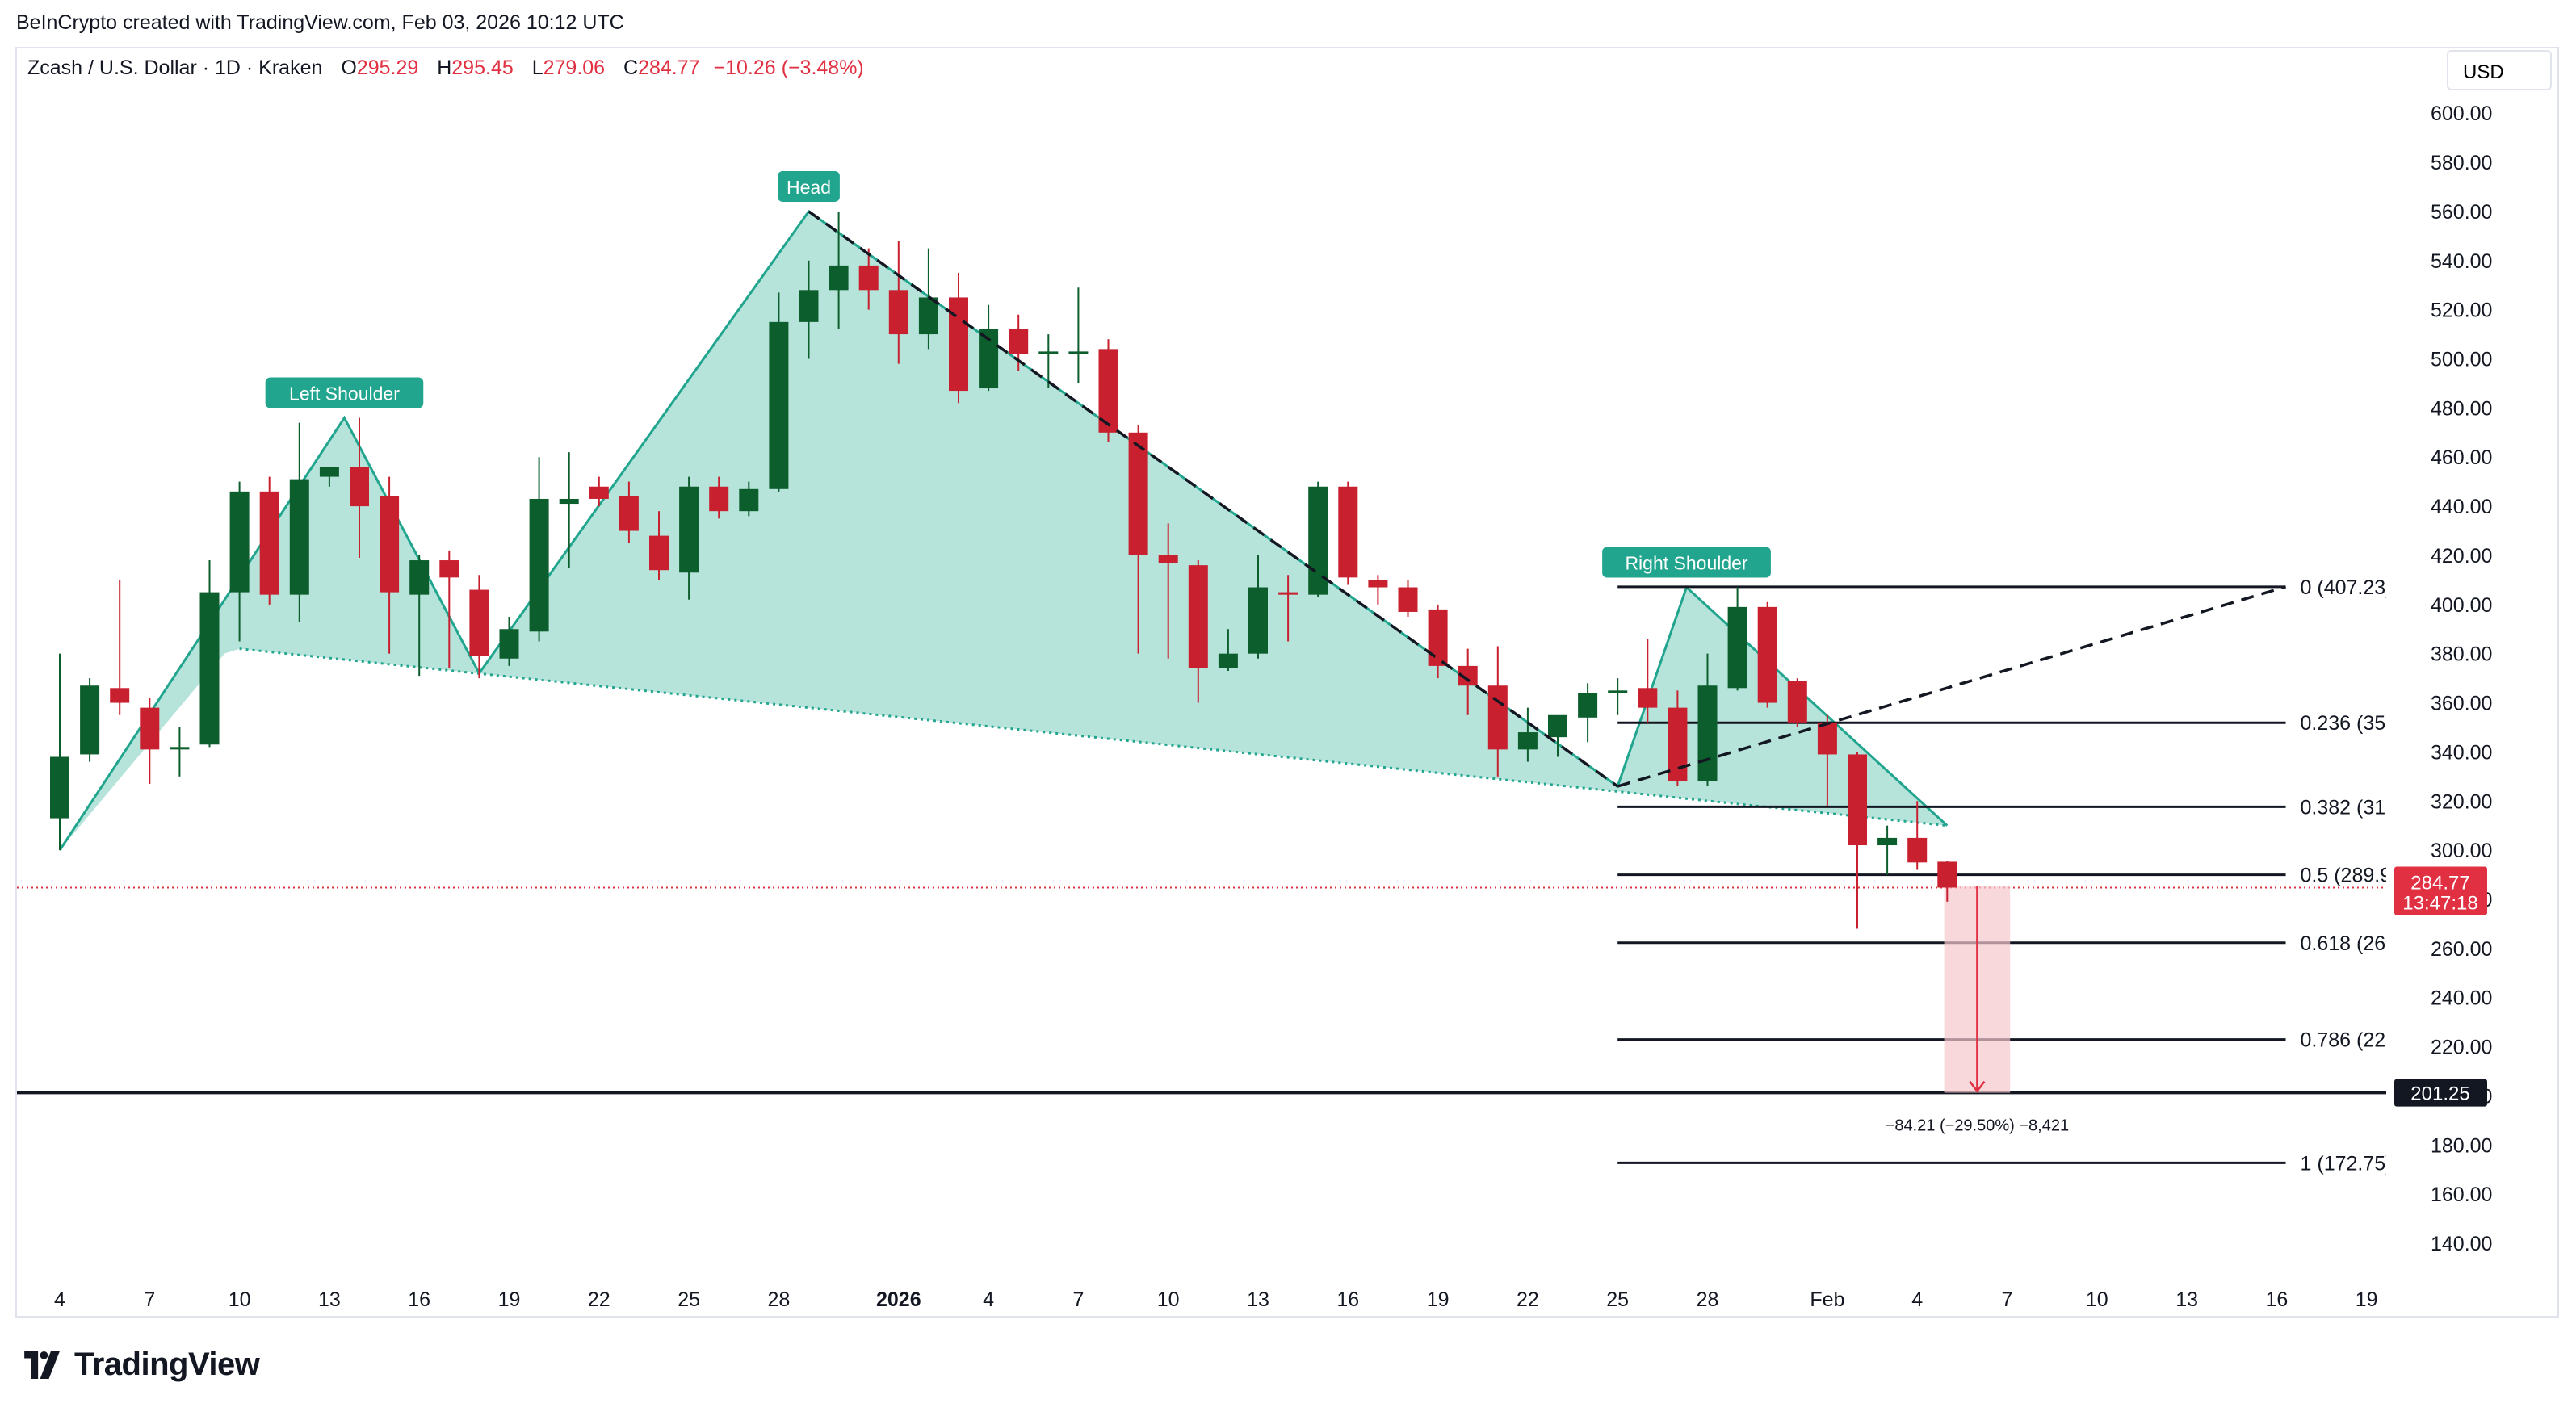  Describe the element at coordinates (2461, 213) in the screenshot. I see `price-tick-label: 560.00` at that location.